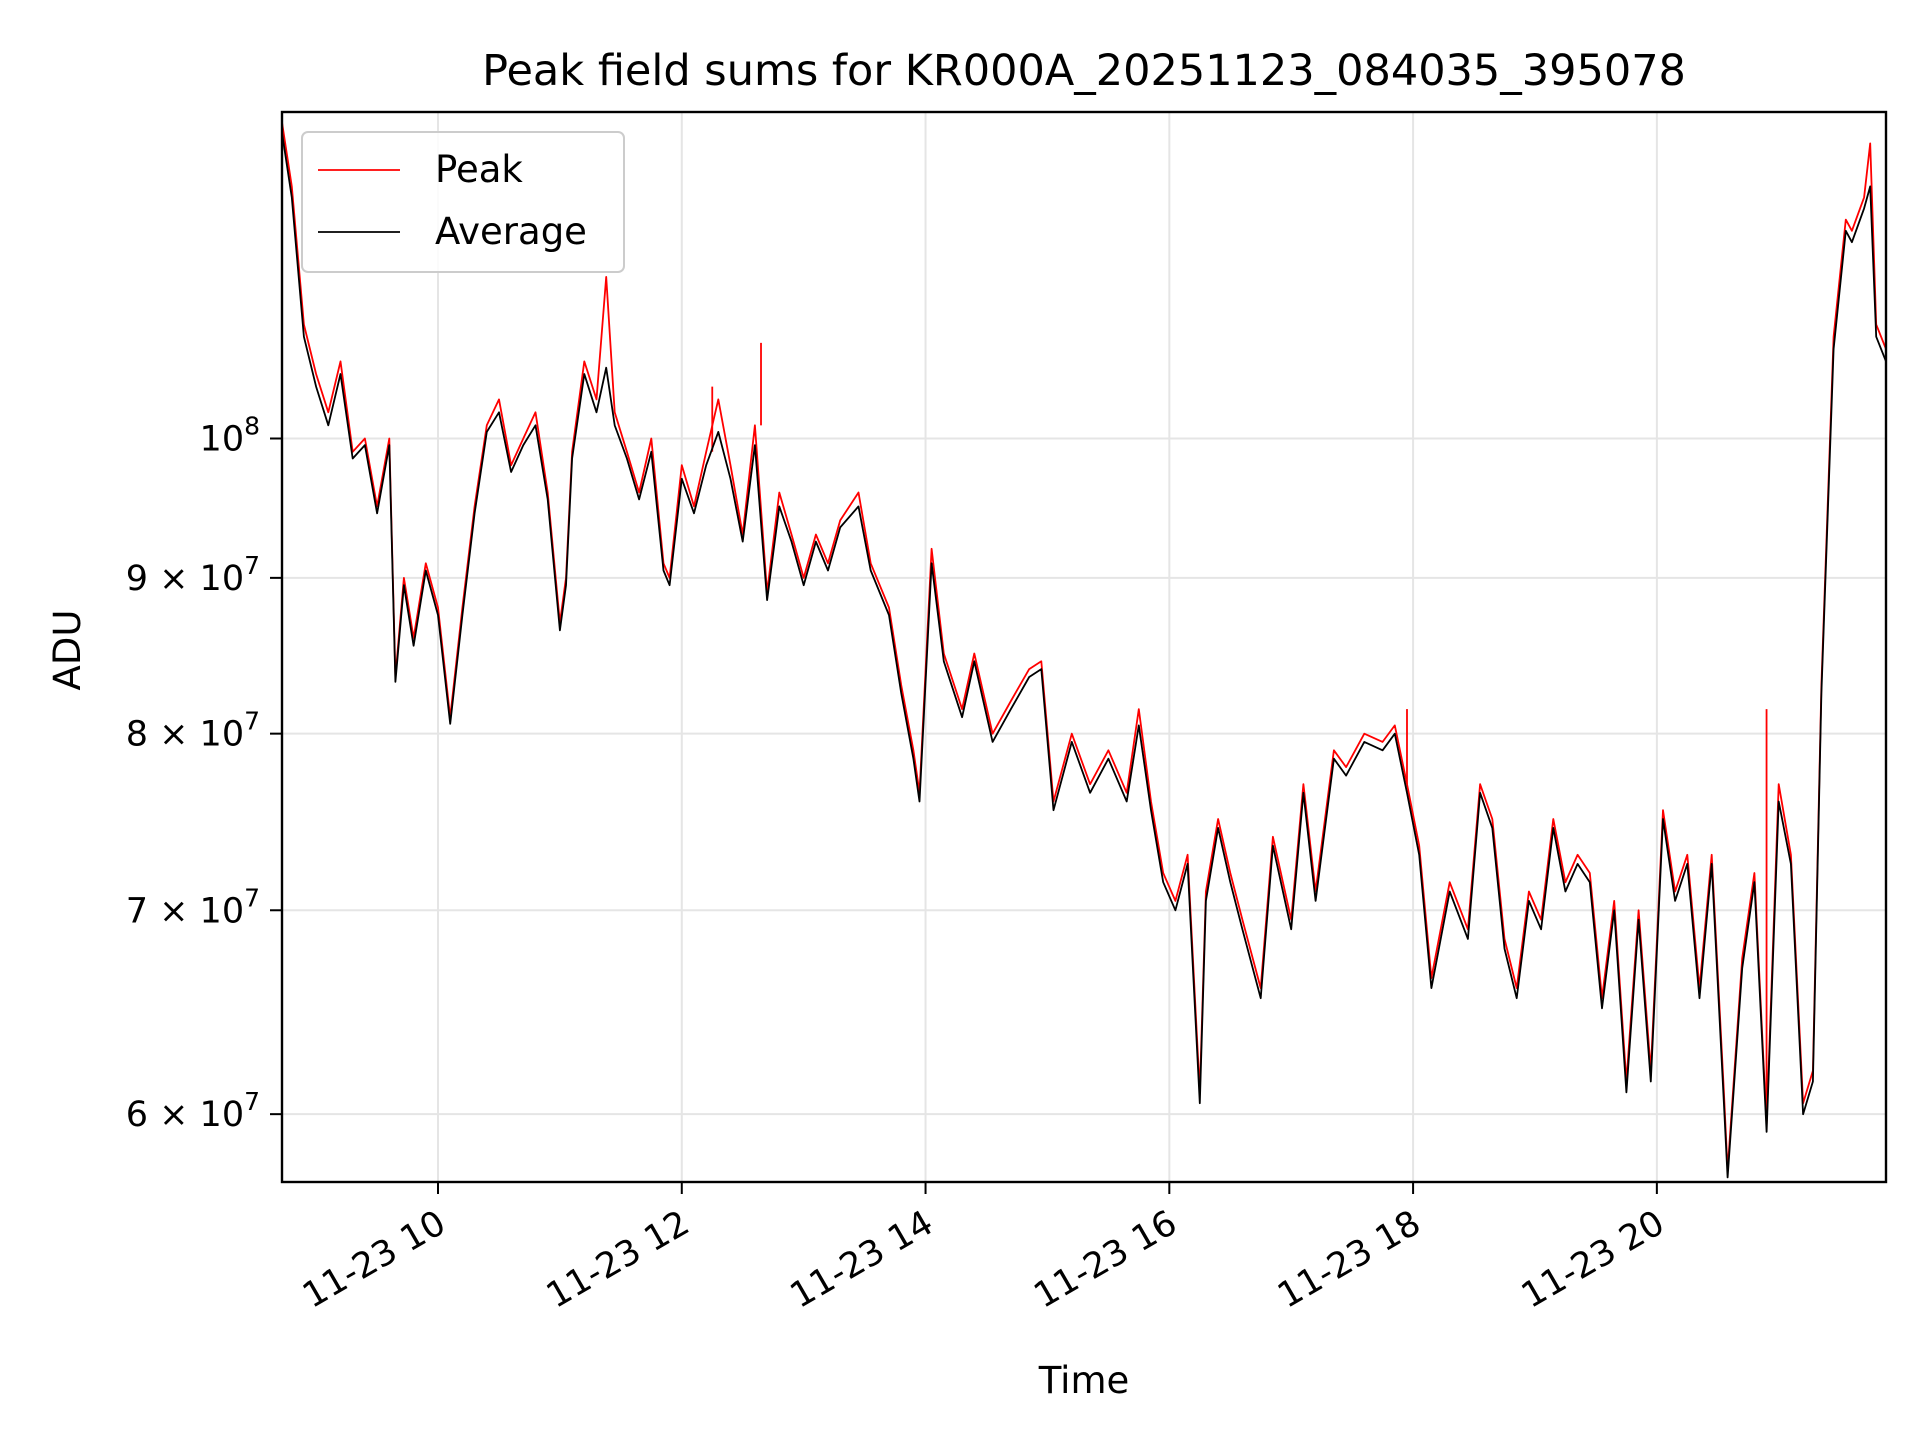  I want to click on y-axis-label: ADU, so click(67, 650).